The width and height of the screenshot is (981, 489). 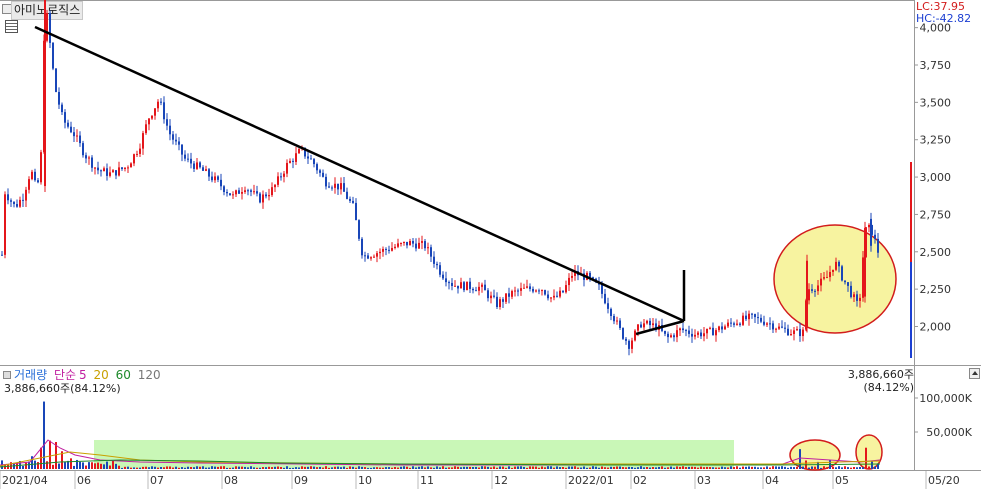 What do you see at coordinates (149, 375) in the screenshot?
I see `ma120-legend: 120` at bounding box center [149, 375].